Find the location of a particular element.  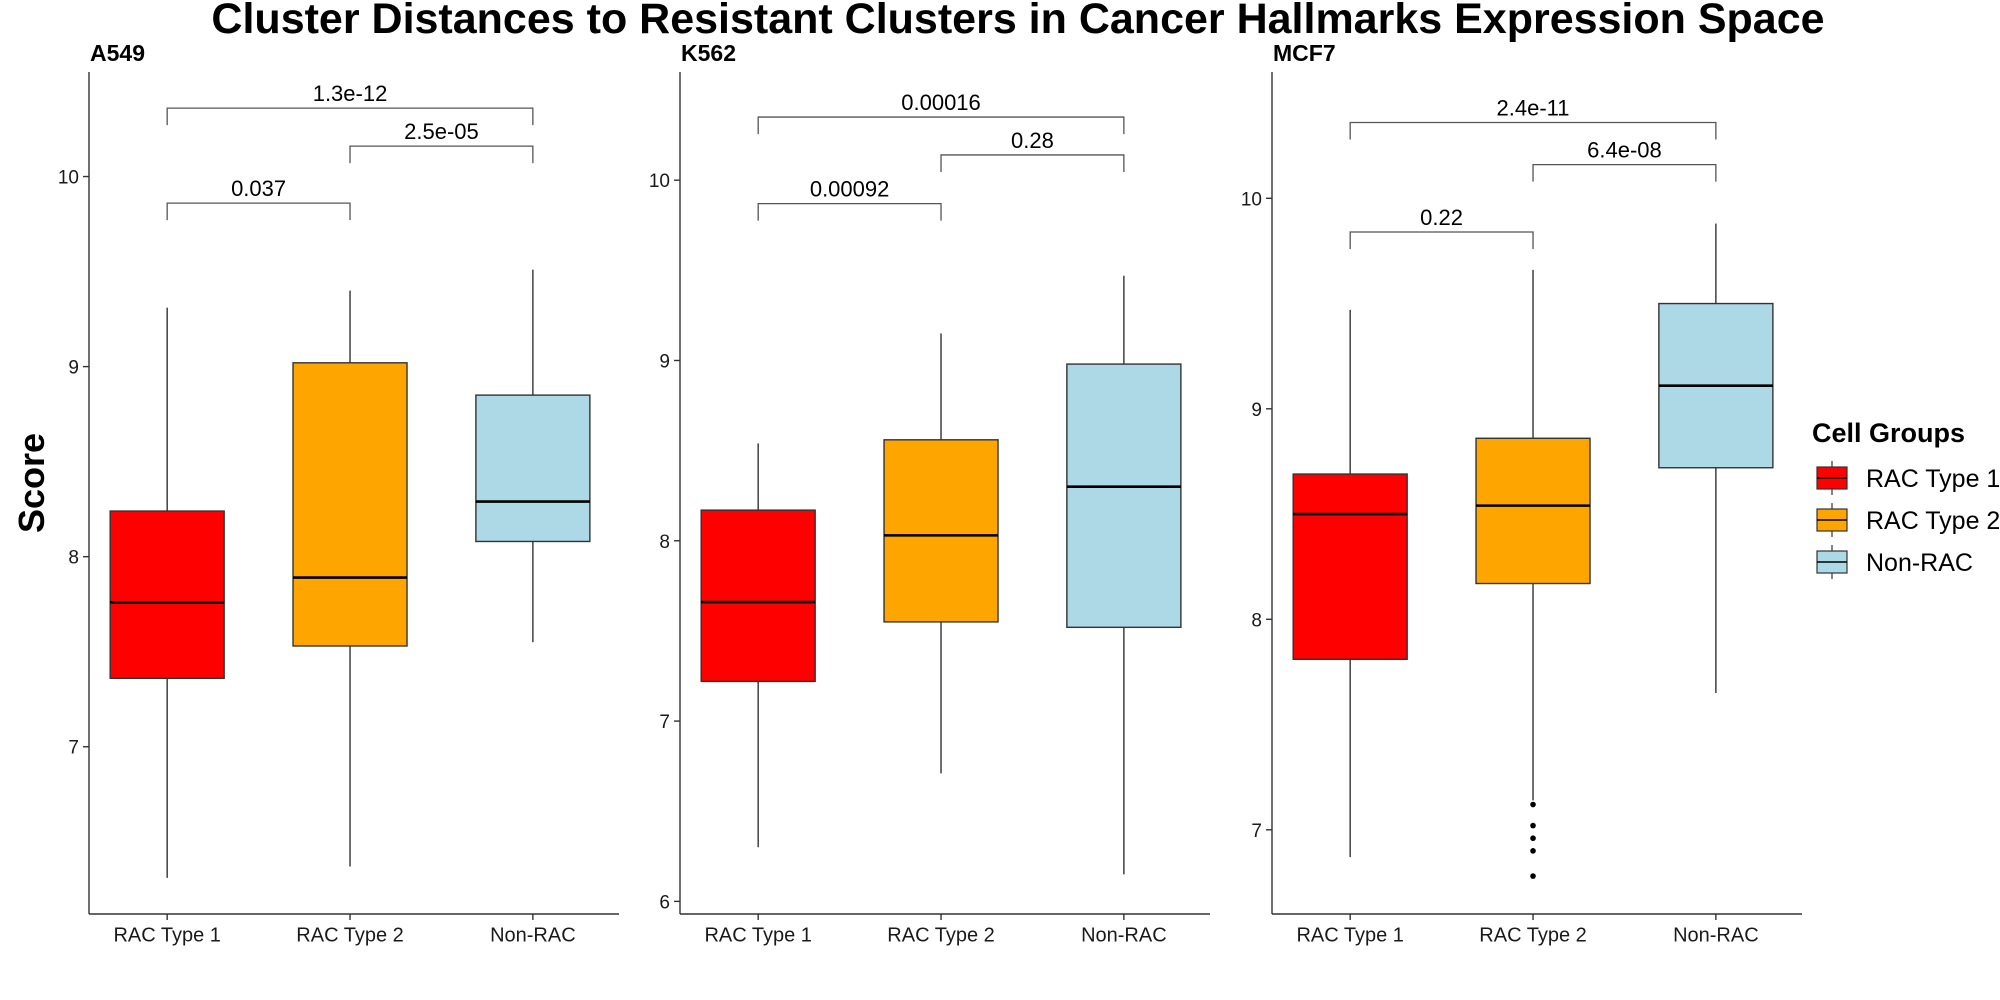

p-value-label: 1.3e-12 is located at coordinates (350, 93).